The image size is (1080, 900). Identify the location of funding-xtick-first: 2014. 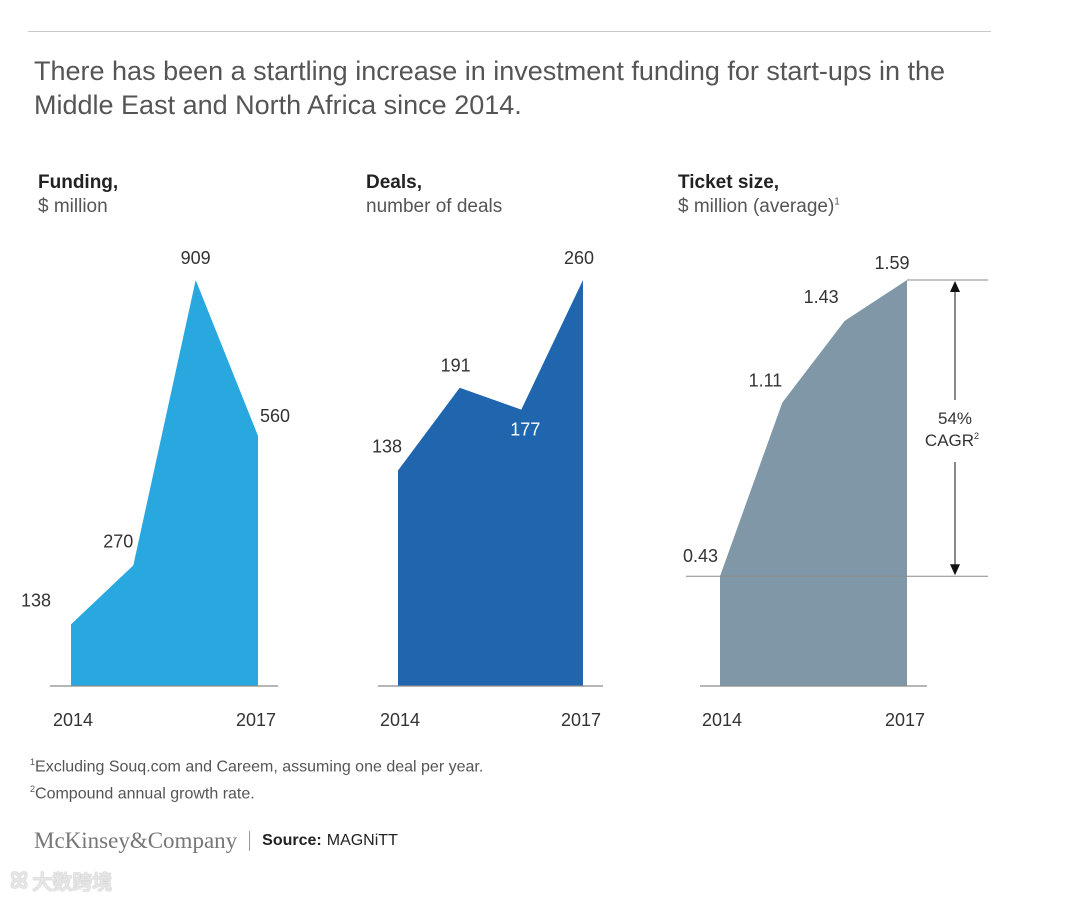
(73, 720).